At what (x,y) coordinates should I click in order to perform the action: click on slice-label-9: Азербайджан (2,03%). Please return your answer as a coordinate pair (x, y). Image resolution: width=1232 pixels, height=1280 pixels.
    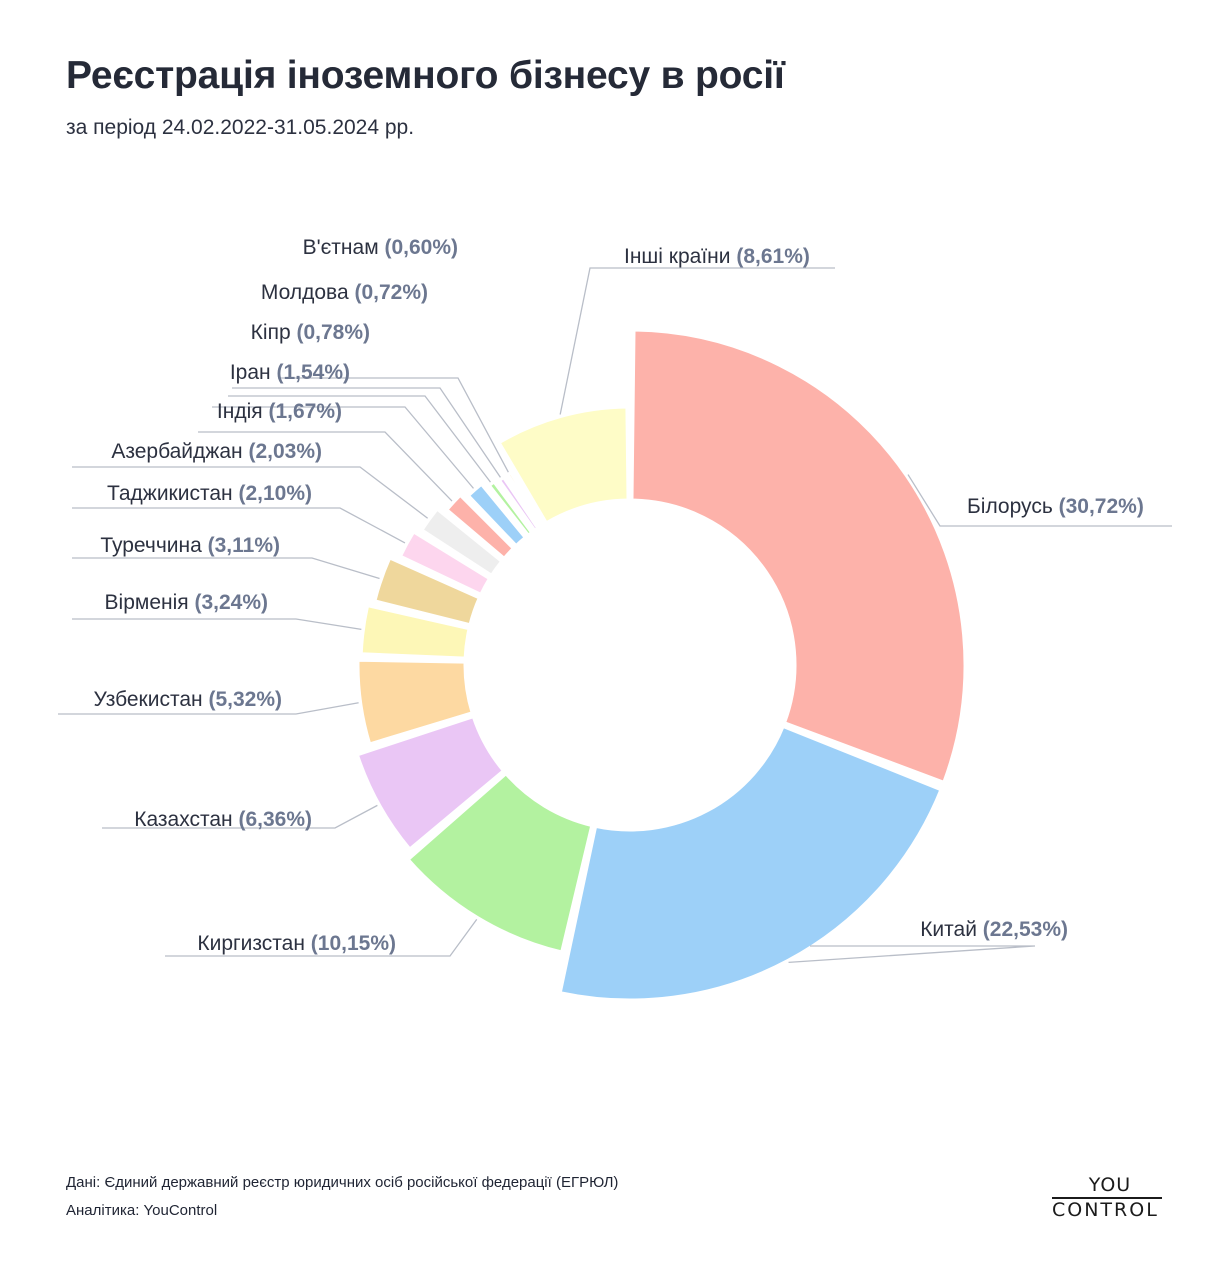
    Looking at the image, I should click on (216, 451).